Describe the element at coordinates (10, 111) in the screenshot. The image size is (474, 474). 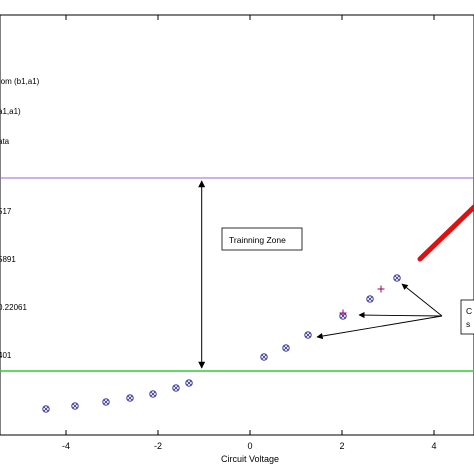
I see `legend-entry: a1,a1)` at that location.